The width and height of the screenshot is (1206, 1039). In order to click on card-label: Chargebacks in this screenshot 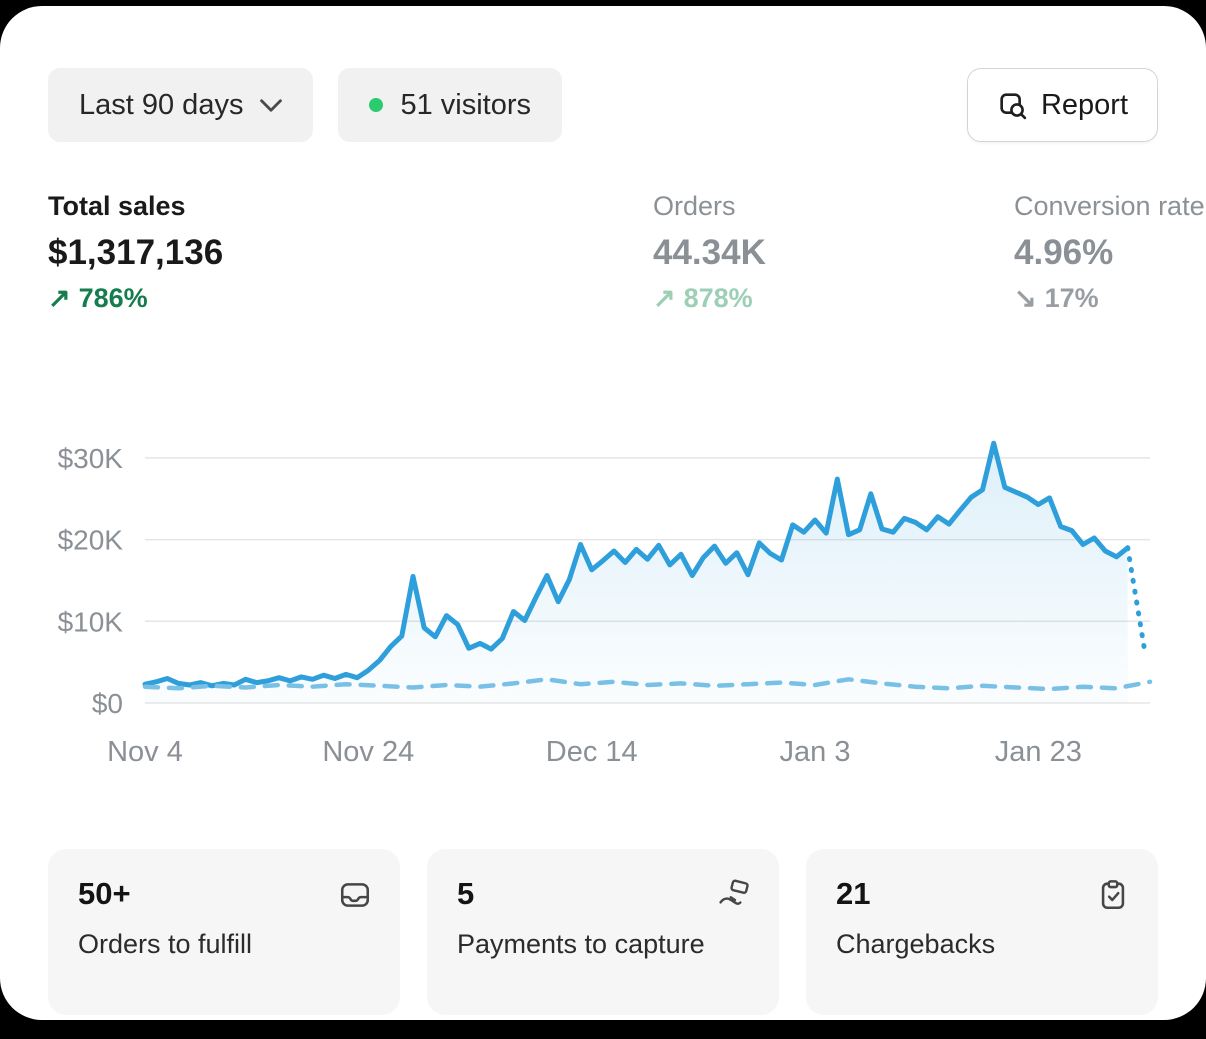, I will do `click(916, 944)`.